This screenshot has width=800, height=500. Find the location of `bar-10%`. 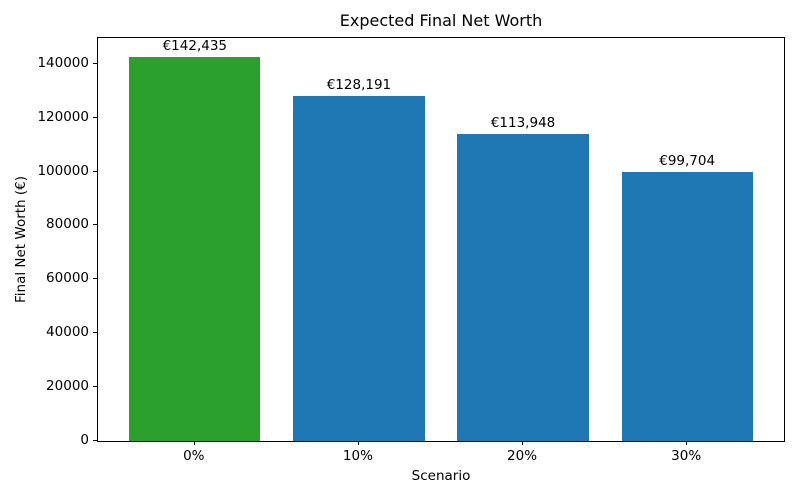

bar-10% is located at coordinates (359, 268).